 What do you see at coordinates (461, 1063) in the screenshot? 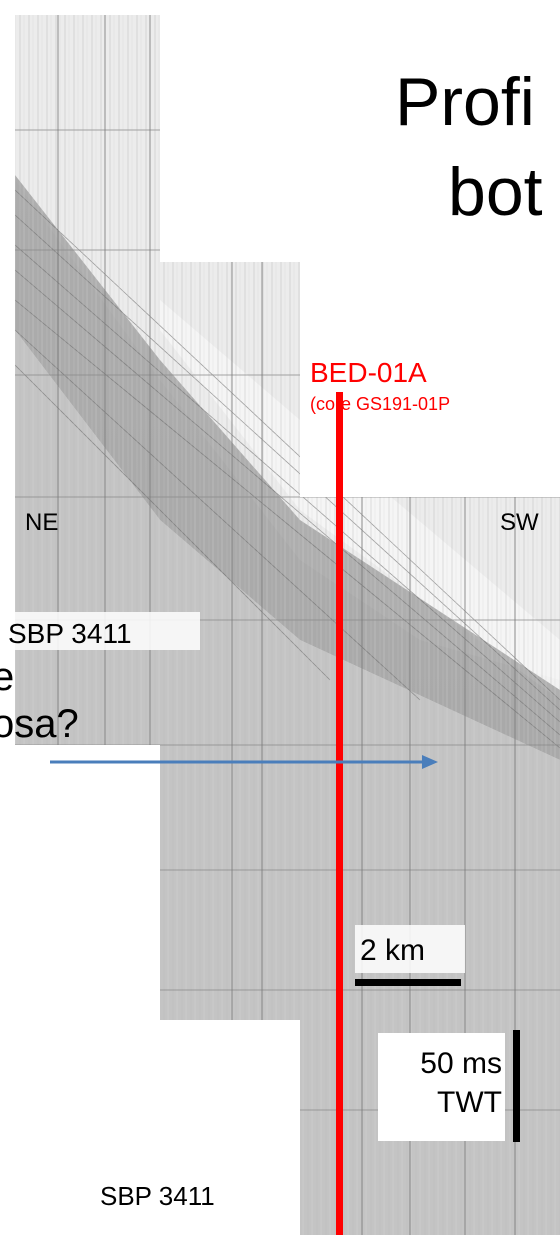
I see `scale-label: 50 ms` at bounding box center [461, 1063].